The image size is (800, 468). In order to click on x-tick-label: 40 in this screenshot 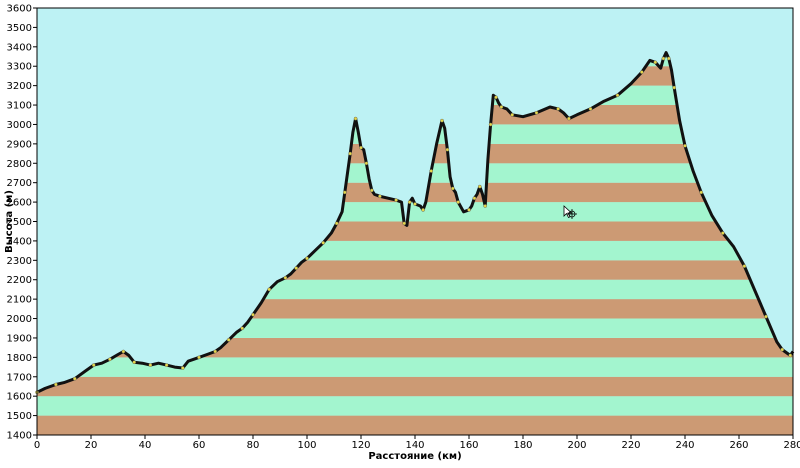, I will do `click(145, 445)`.